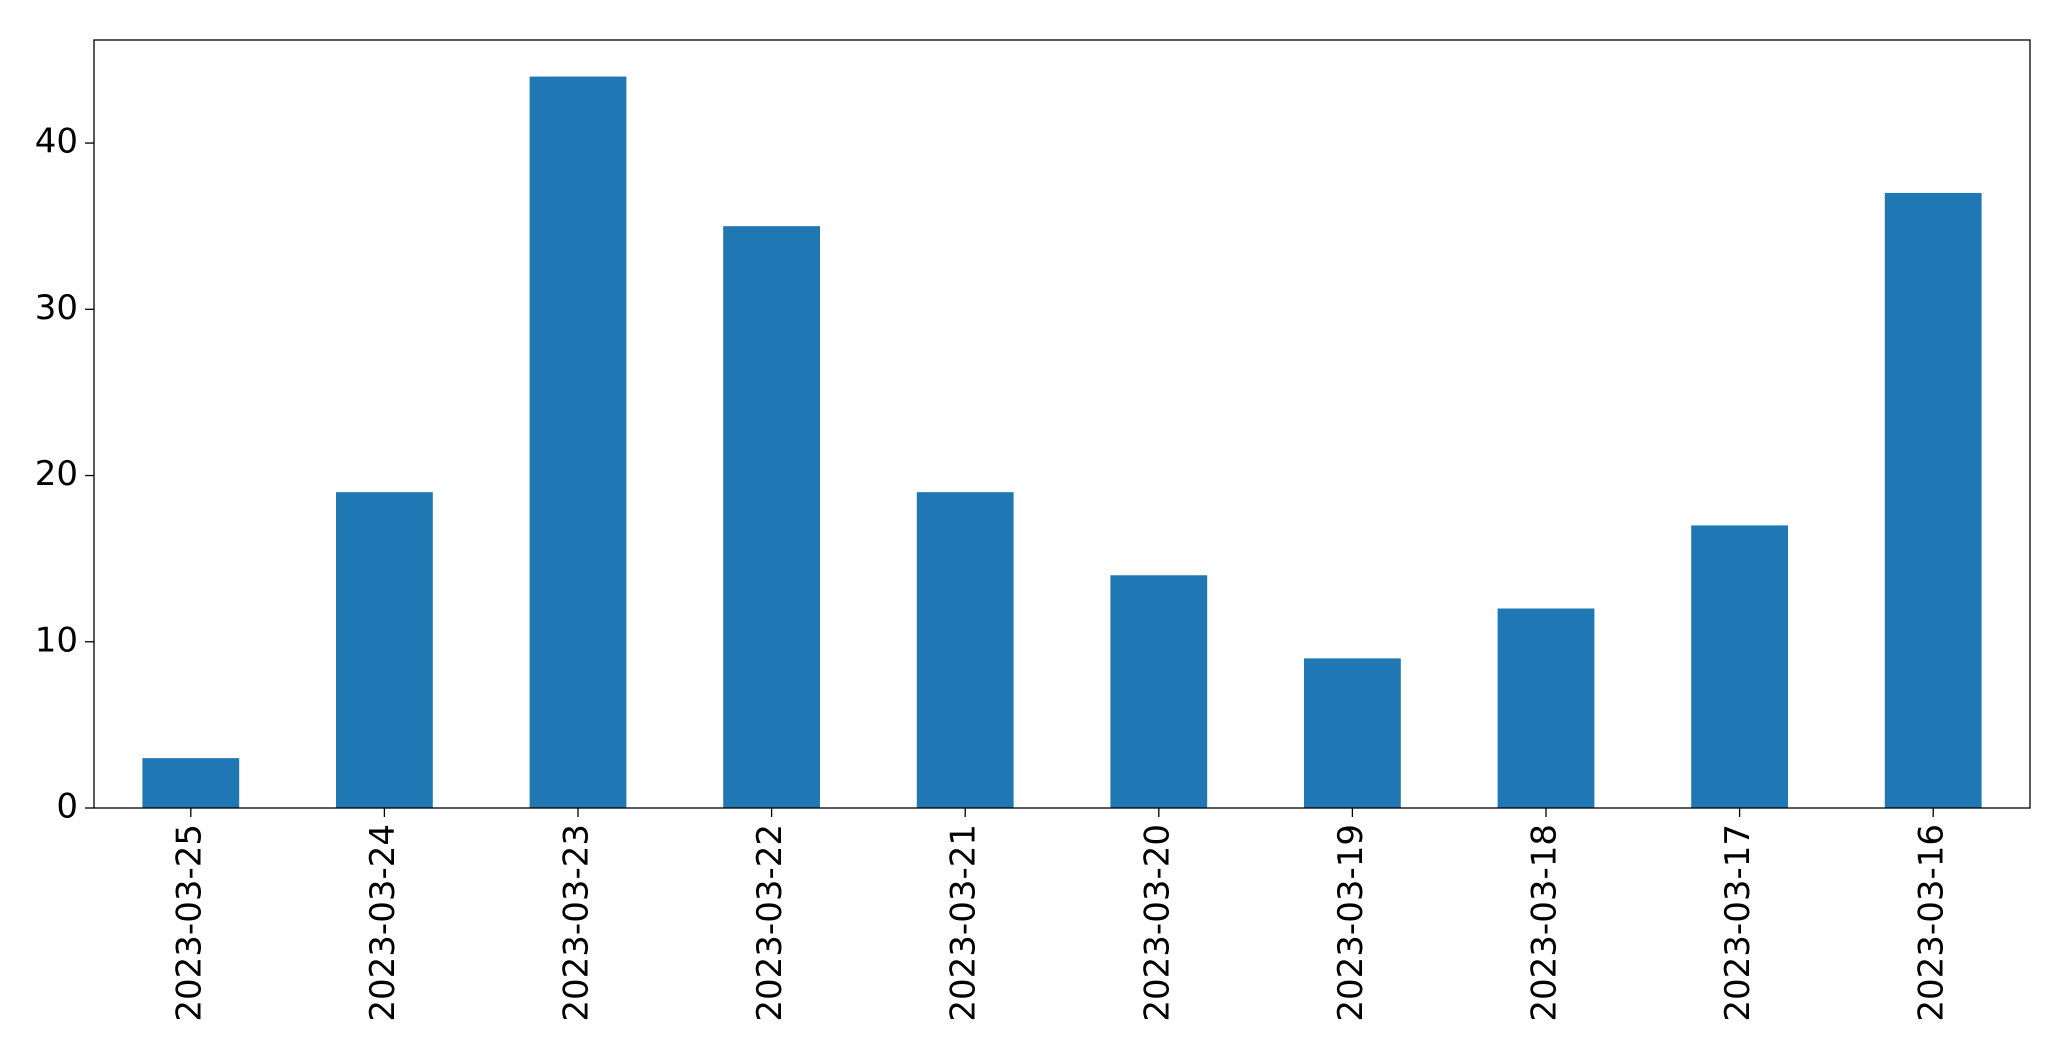 This screenshot has height=1061, width=2071. Describe the element at coordinates (383, 923) in the screenshot. I see `x-tick-label: 2023-03-24` at that location.